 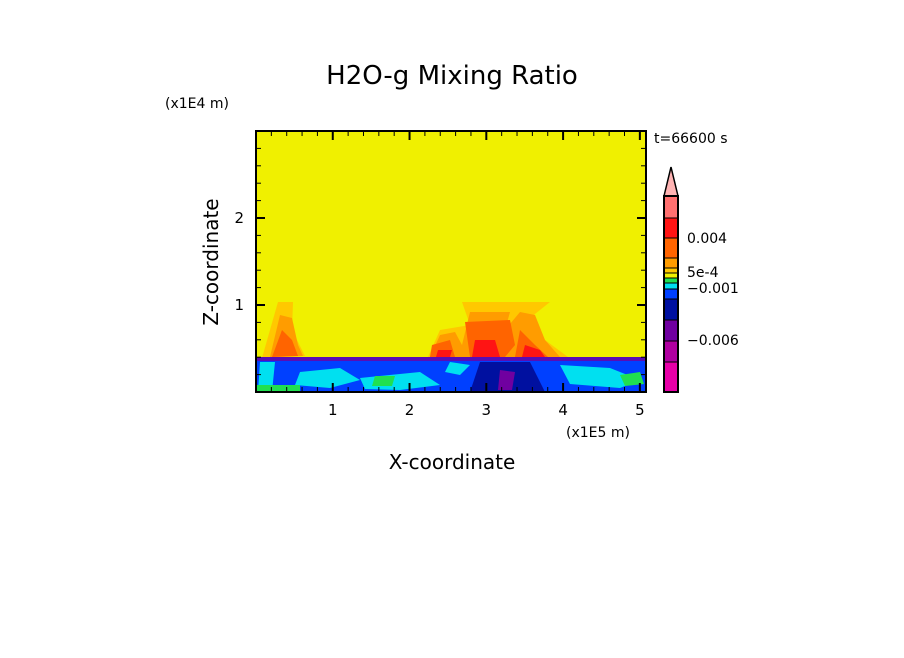 I want to click on y-axis-label: Z-coordinate, so click(x=211, y=261).